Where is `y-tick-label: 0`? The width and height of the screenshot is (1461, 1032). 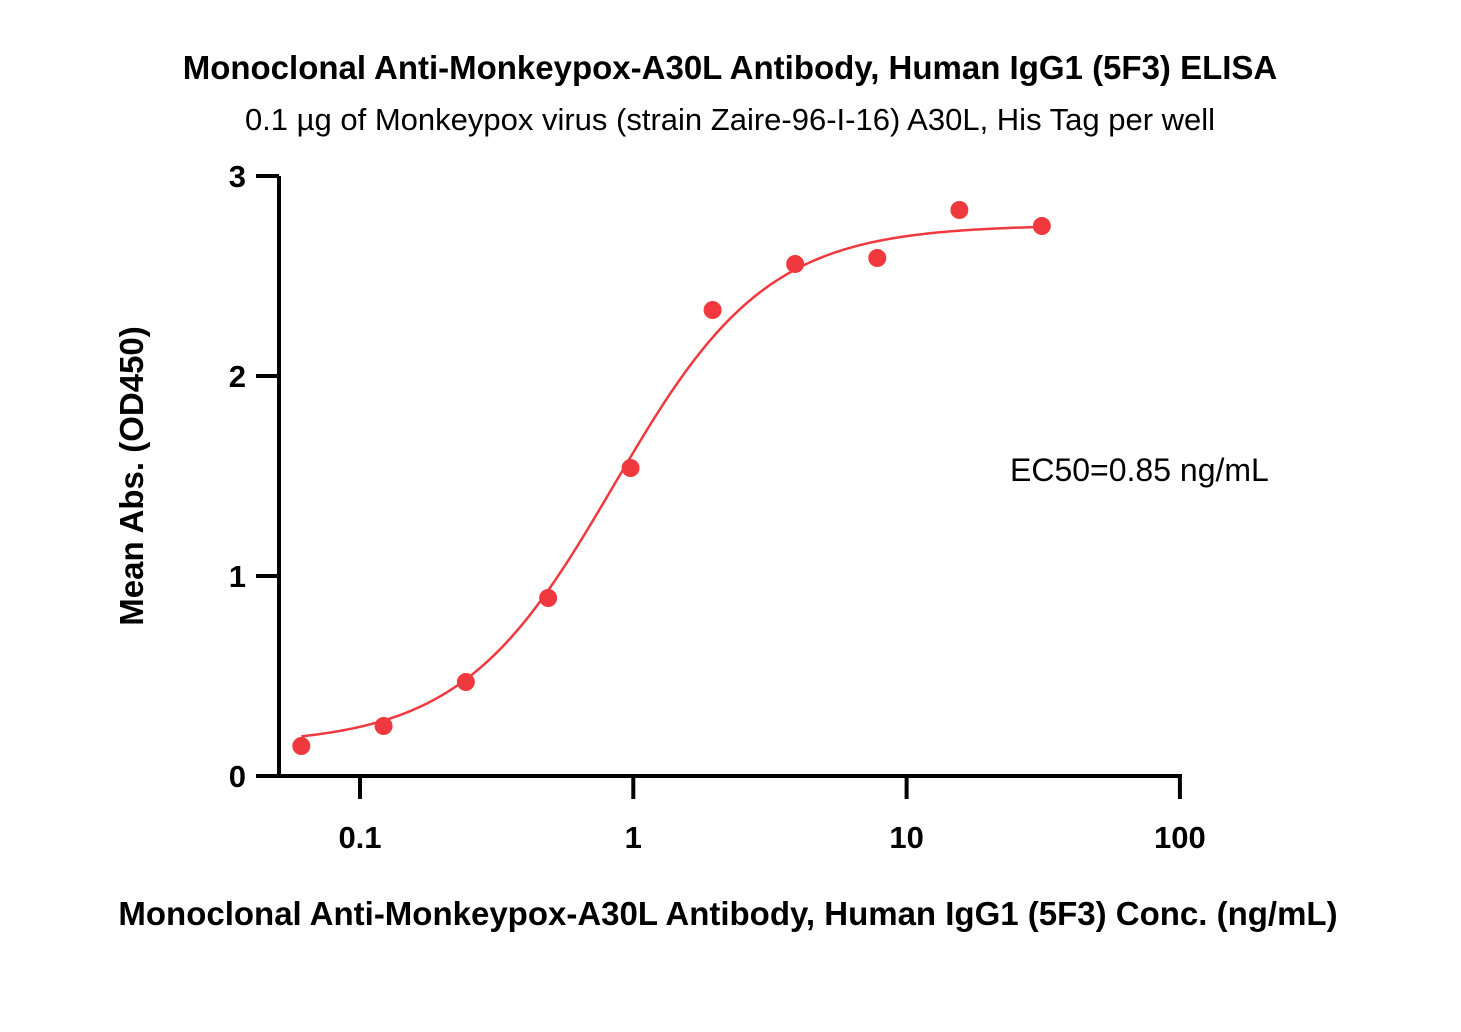 y-tick-label: 0 is located at coordinates (237, 776).